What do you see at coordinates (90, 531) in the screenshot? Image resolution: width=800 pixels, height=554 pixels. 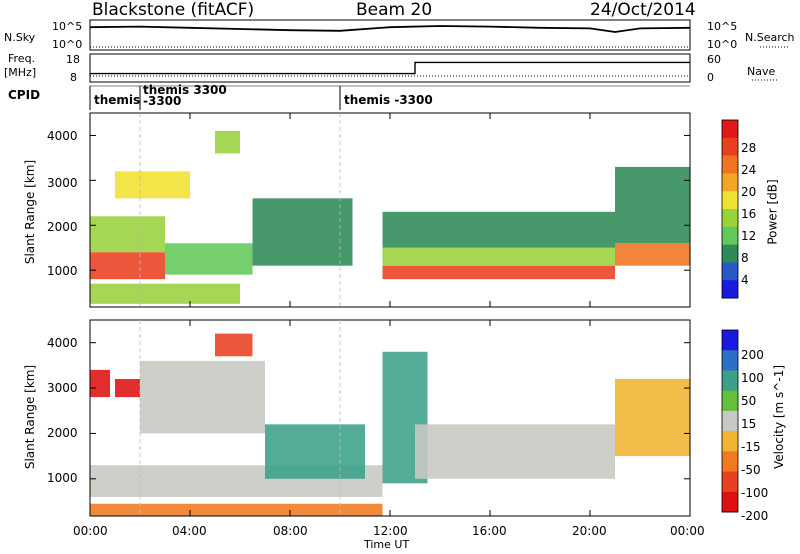 I see `xtick-0000: 00:00` at bounding box center [90, 531].